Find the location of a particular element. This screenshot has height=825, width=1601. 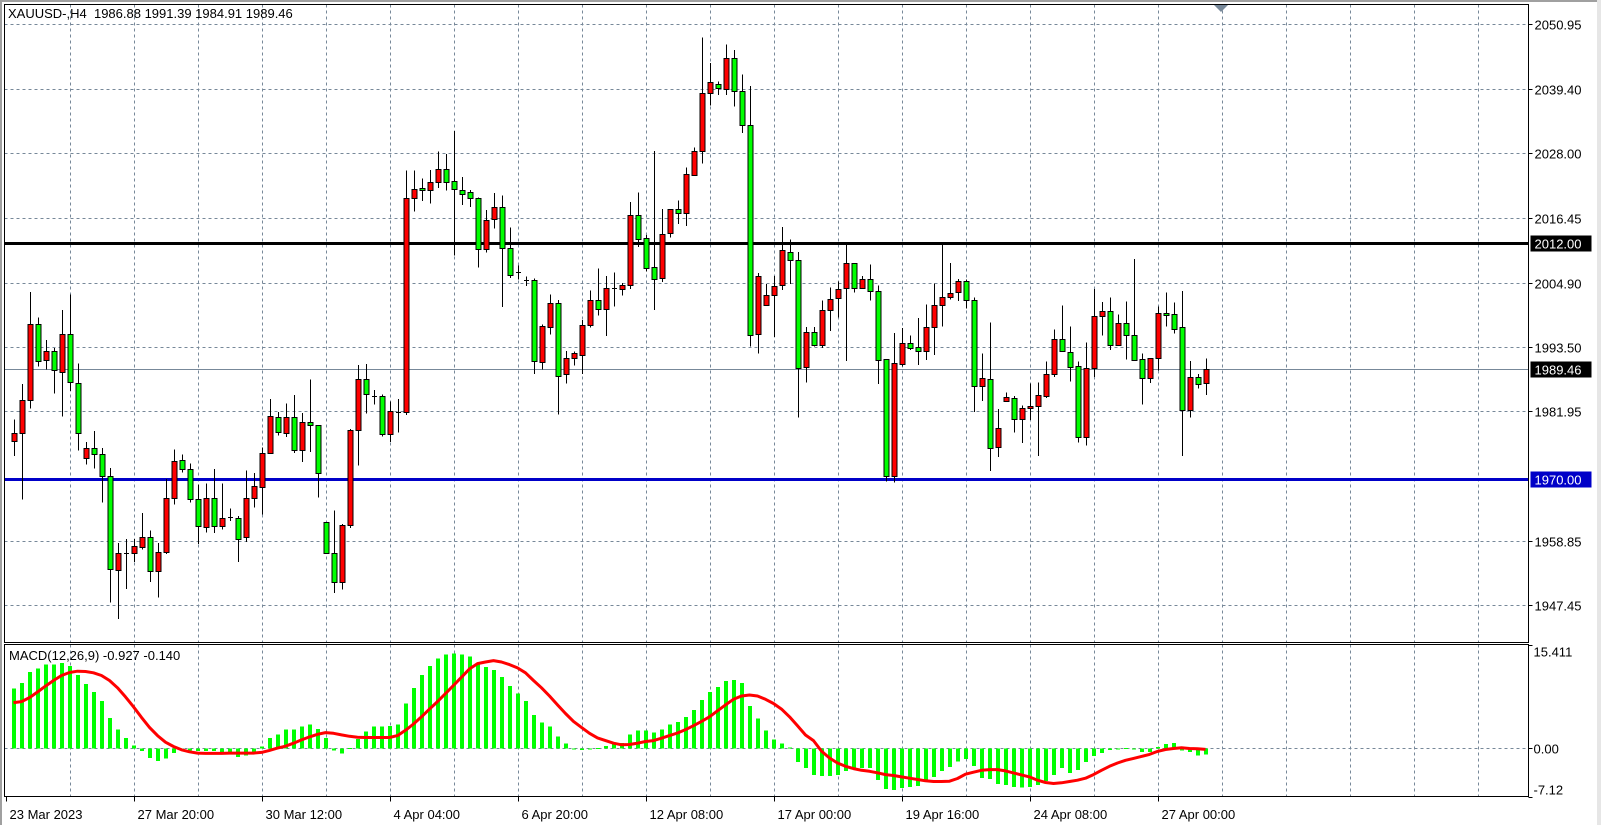

macd-y-tick-label: -7.12 is located at coordinates (1549, 790).